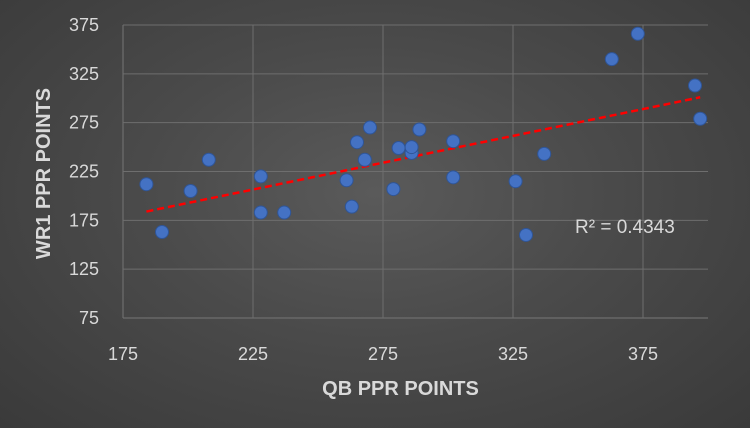 This screenshot has width=750, height=428. I want to click on y-tick-labels: 75 125 175 225 275 325 375, so click(84, 171).